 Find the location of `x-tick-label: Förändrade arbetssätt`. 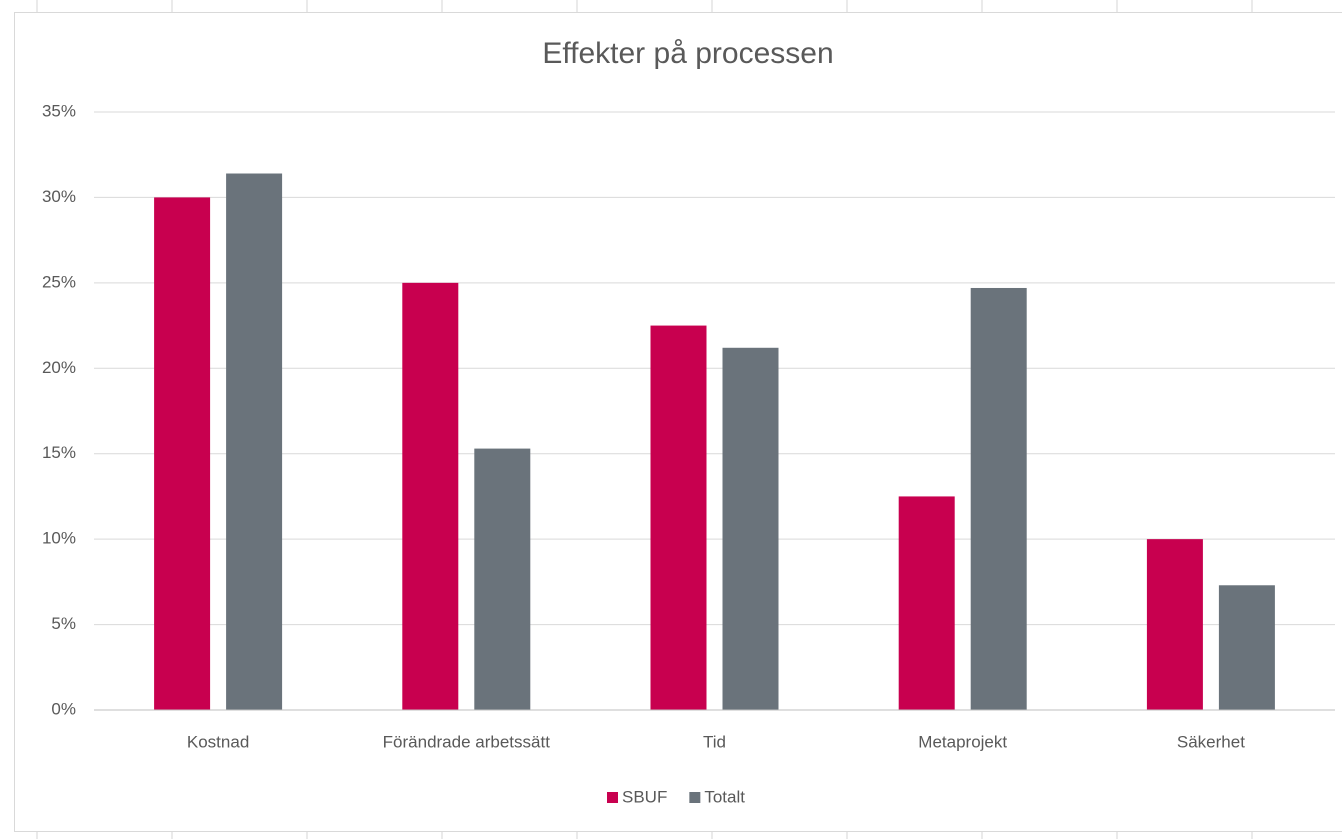

x-tick-label: Förändrade arbetssätt is located at coordinates (467, 741).